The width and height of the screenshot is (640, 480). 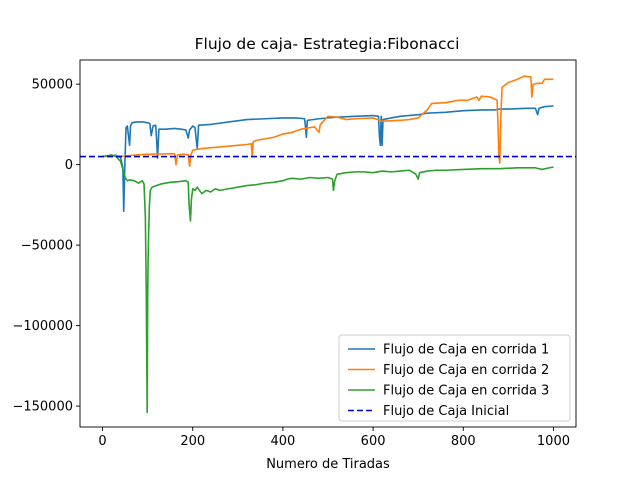 What do you see at coordinates (52, 85) in the screenshot?
I see `y-tick-label: 50000` at bounding box center [52, 85].